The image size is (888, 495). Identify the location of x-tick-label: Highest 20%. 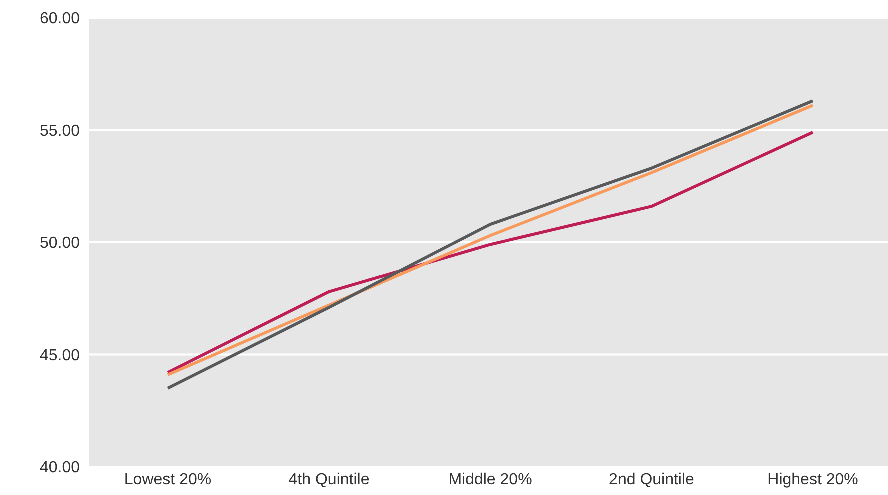
(813, 479).